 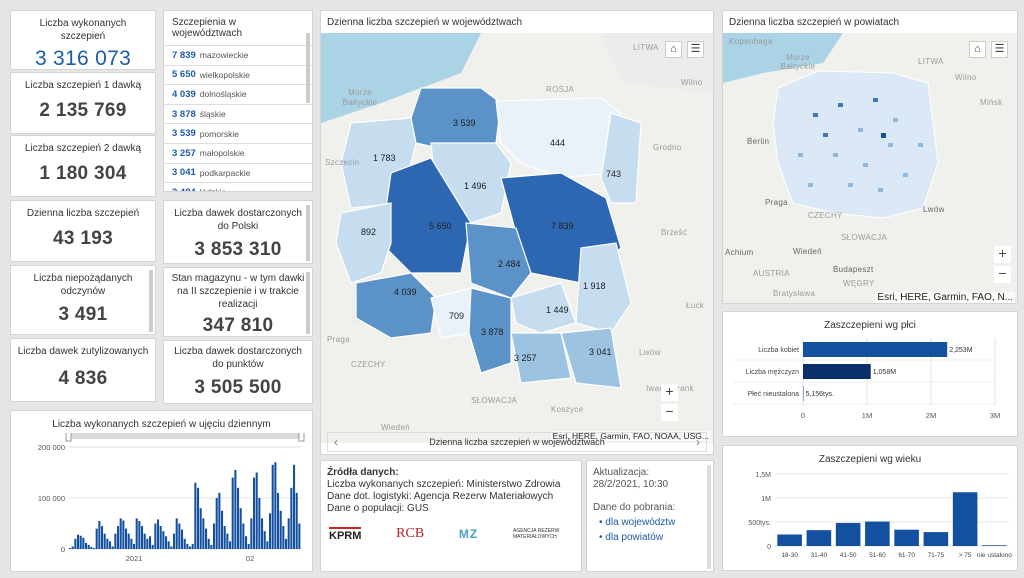 What do you see at coordinates (238, 174) in the screenshot?
I see `voivodeship-list-item: 3 041 podkarpackie` at bounding box center [238, 174].